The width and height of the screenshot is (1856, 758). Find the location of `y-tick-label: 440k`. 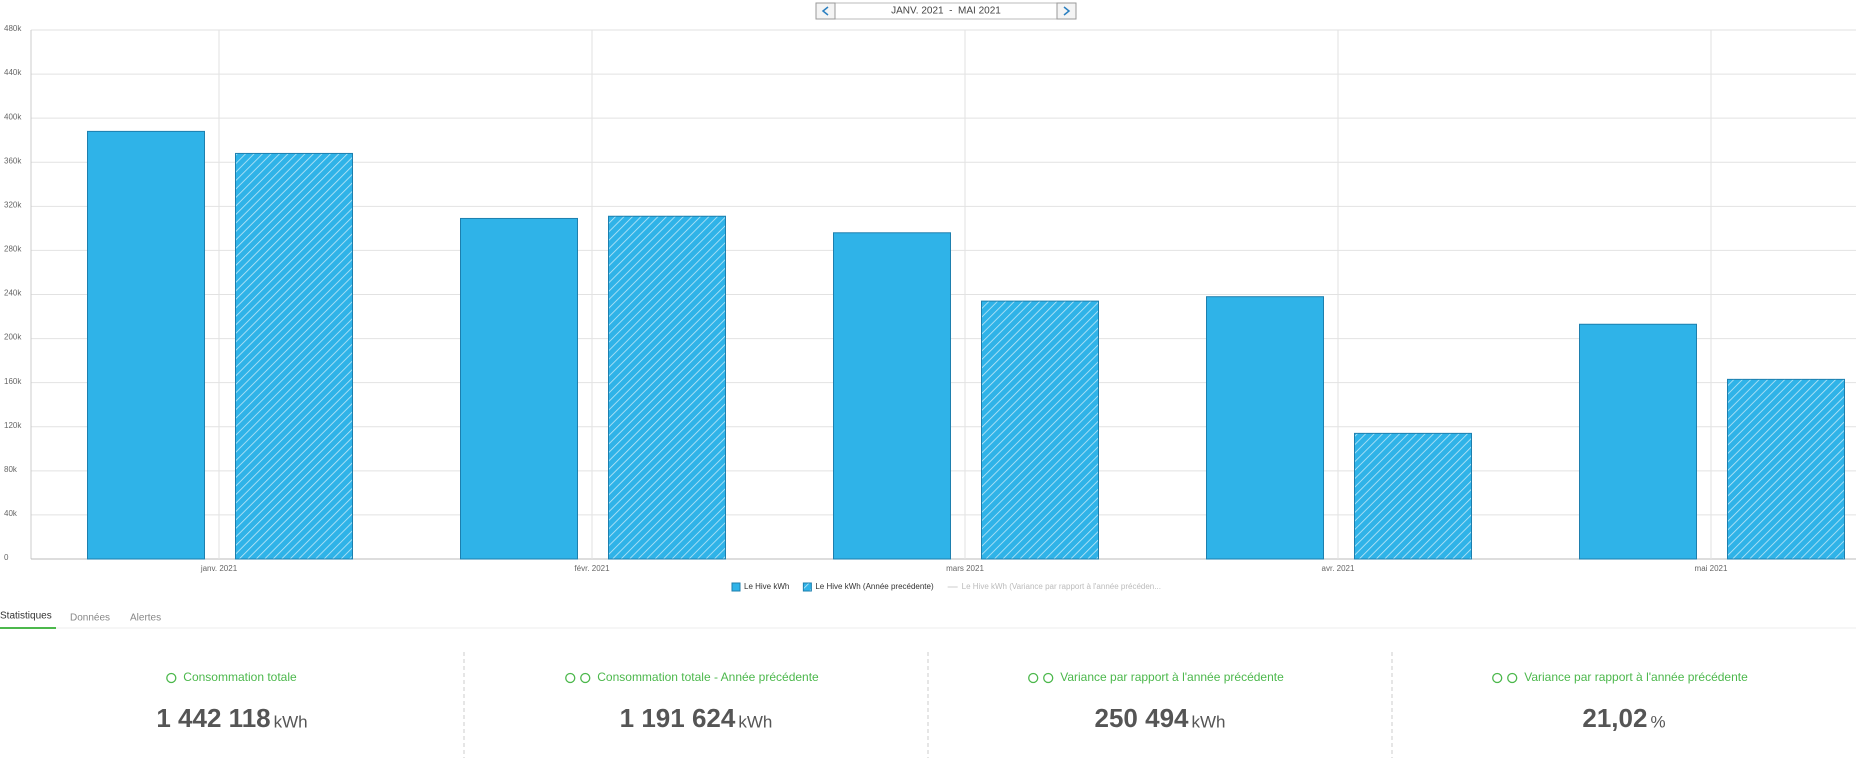

y-tick-label: 440k is located at coordinates (13, 72).